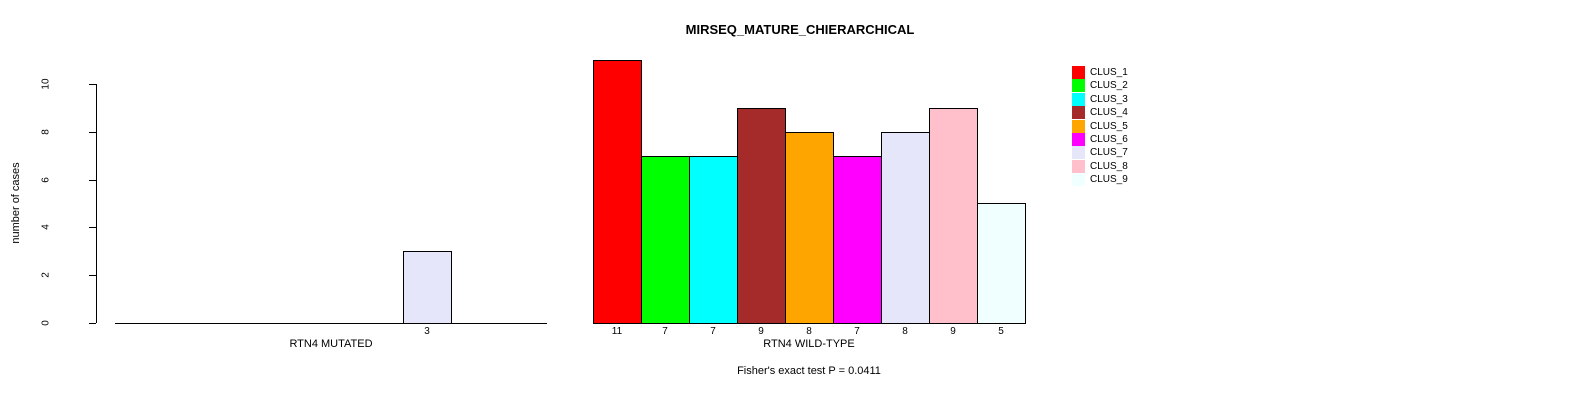 Image resolution: width=1590 pixels, height=400 pixels. Describe the element at coordinates (46, 180) in the screenshot. I see `y-tick-label: 6` at that location.